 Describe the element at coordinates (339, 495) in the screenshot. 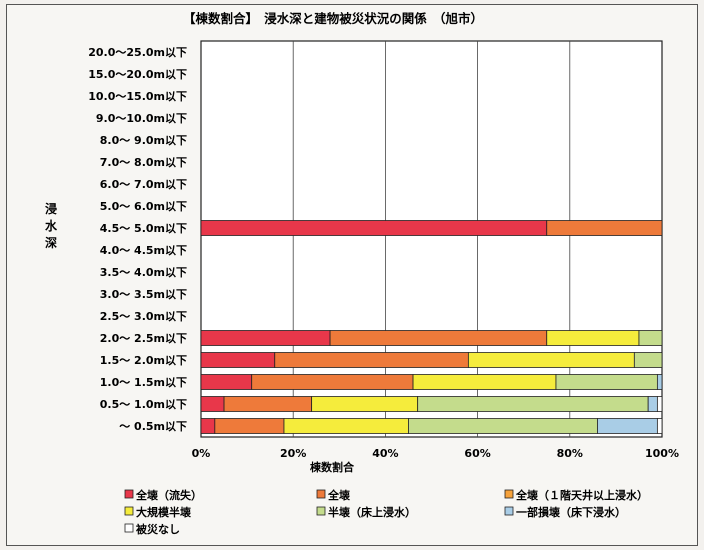

I see `legend-label: 全壊` at that location.